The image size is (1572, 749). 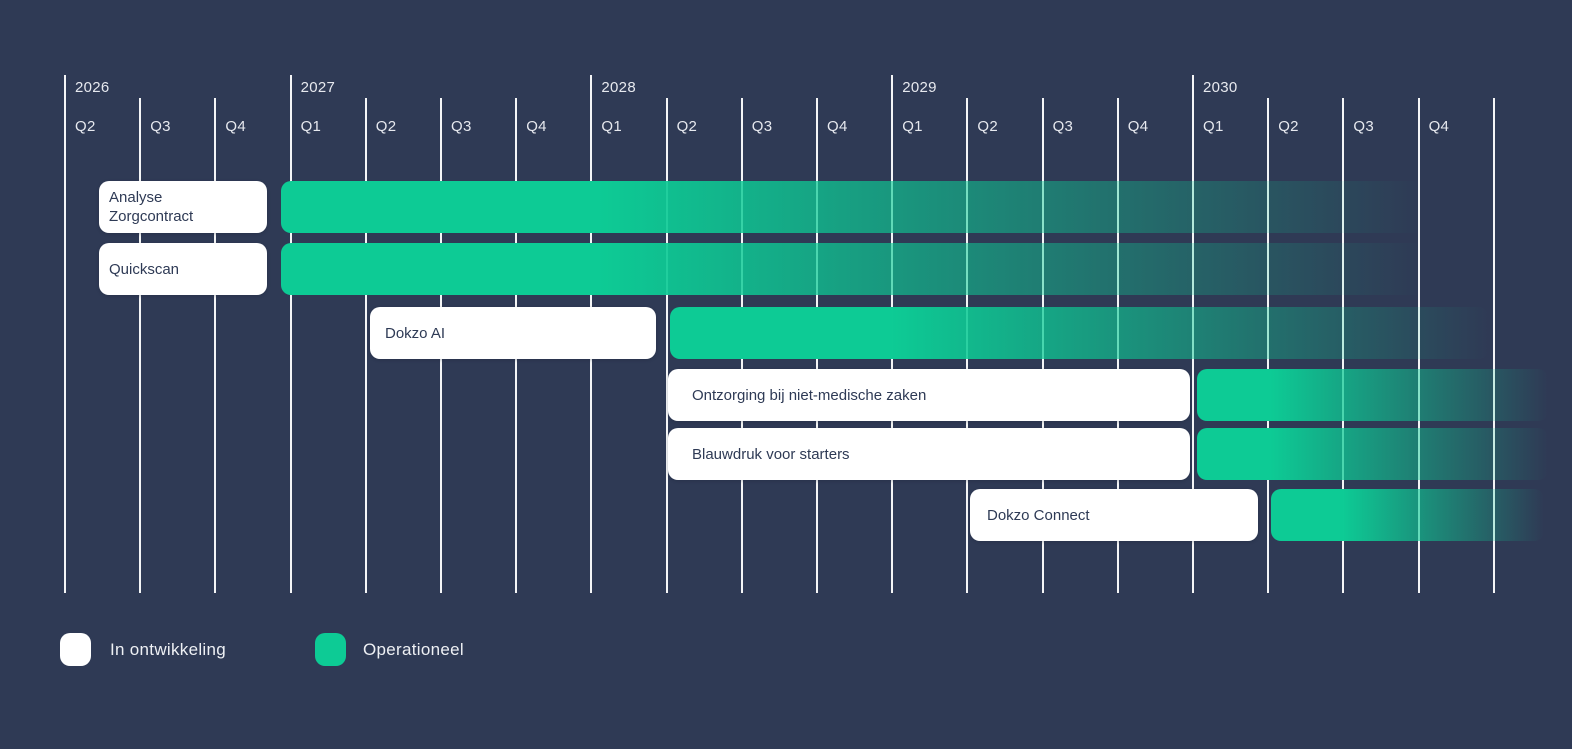 I want to click on year-label: 2027, so click(x=318, y=87).